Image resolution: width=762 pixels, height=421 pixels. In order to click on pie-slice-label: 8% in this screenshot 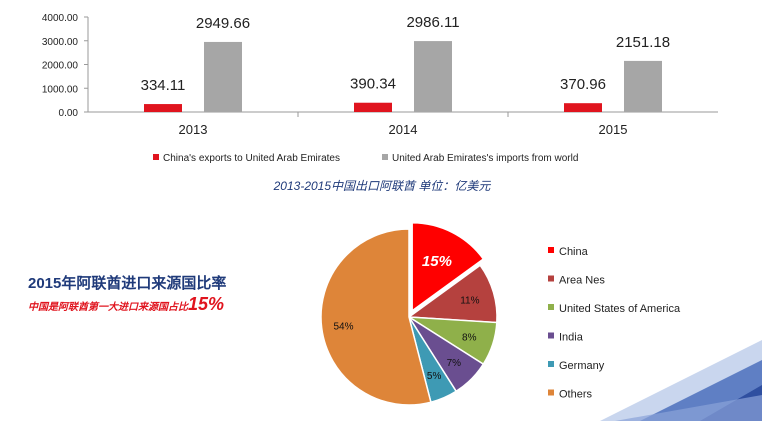, I will do `click(469, 338)`.